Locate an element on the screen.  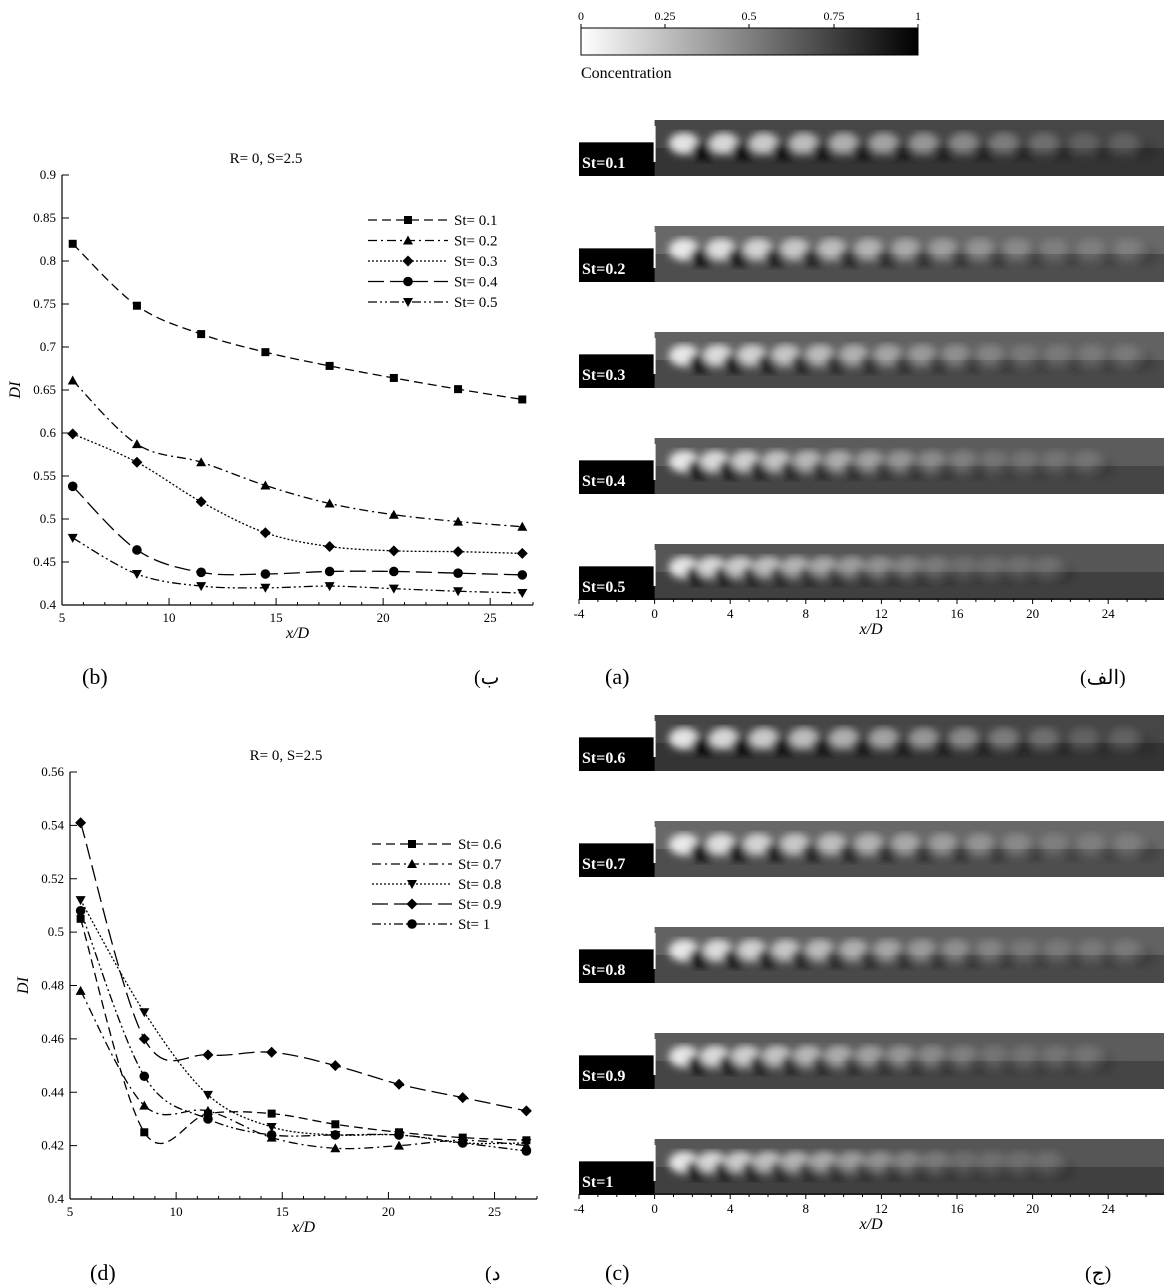
colorbar-ticks: 0 0.25 0.5 0.75 1 is located at coordinates (749, 18).